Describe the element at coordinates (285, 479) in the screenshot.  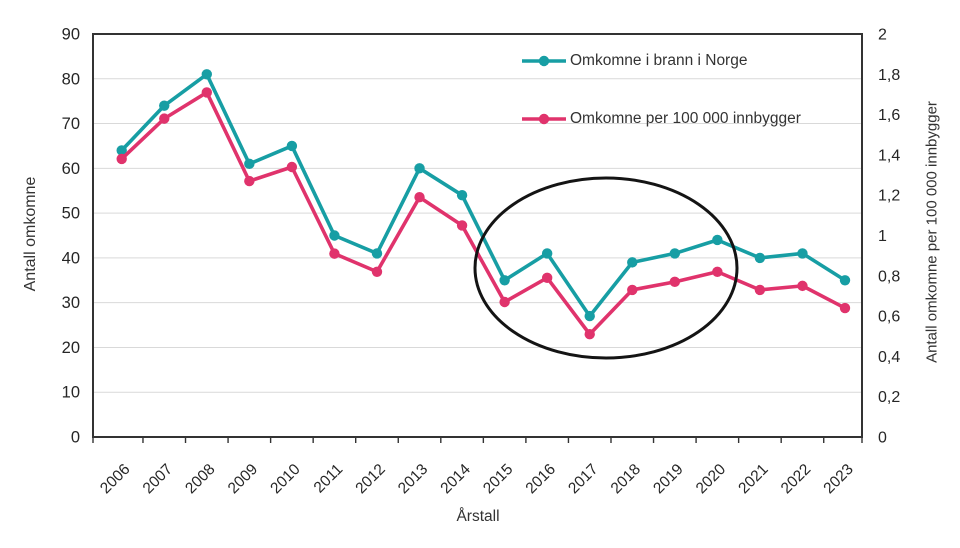
I see `x-axis-tick-label: 2010` at that location.